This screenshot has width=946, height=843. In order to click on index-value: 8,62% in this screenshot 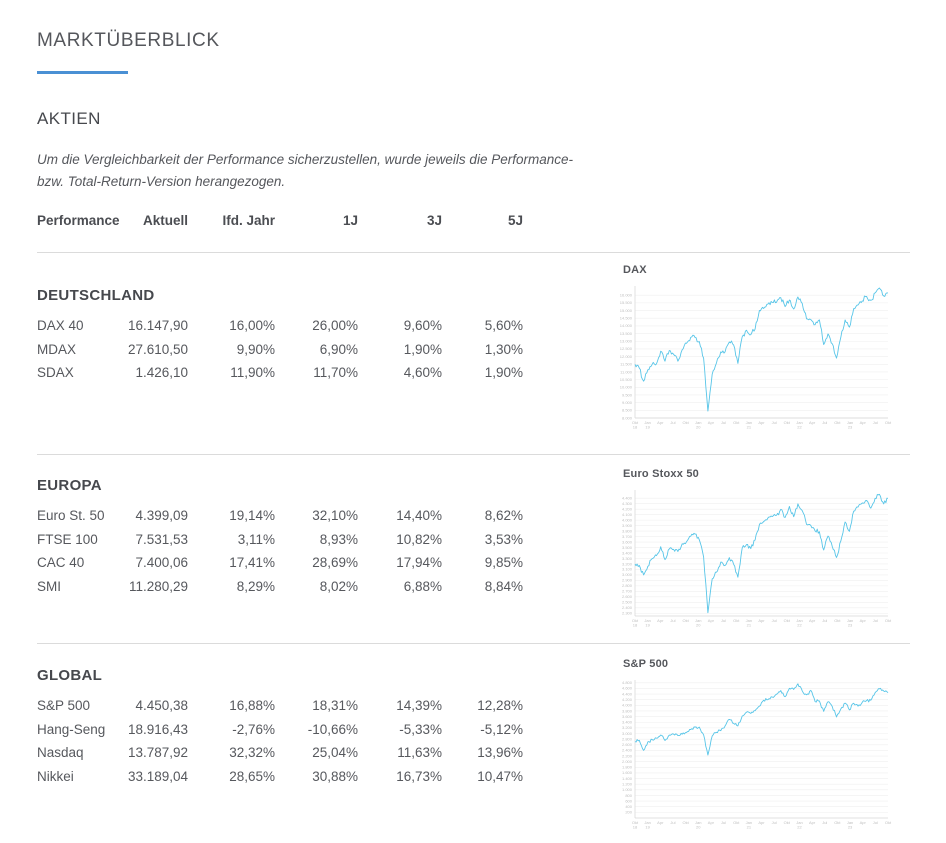, I will do `click(503, 516)`.